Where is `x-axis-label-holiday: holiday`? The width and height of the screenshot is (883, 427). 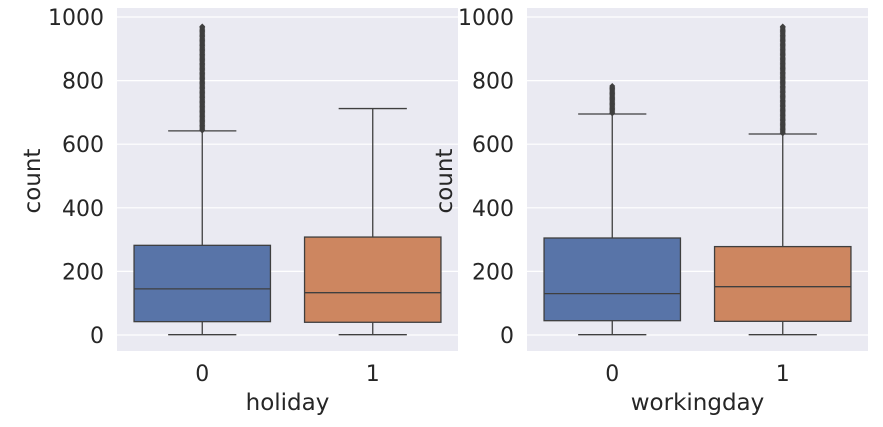
x-axis-label-holiday: holiday is located at coordinates (288, 403).